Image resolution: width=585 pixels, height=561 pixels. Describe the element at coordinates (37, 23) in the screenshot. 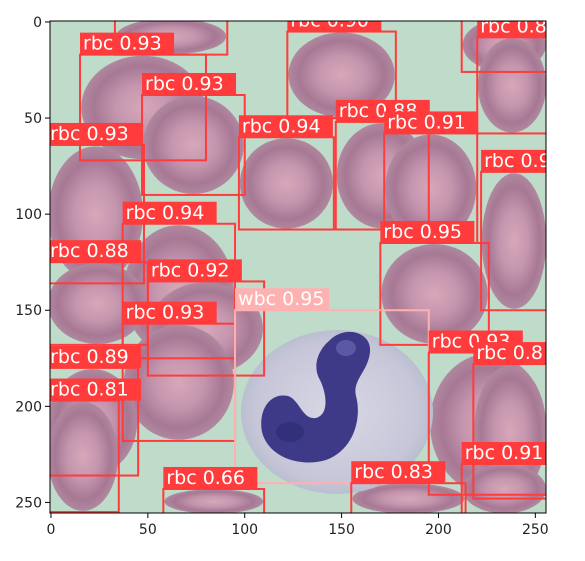

I see `y-tick-label: 0` at that location.